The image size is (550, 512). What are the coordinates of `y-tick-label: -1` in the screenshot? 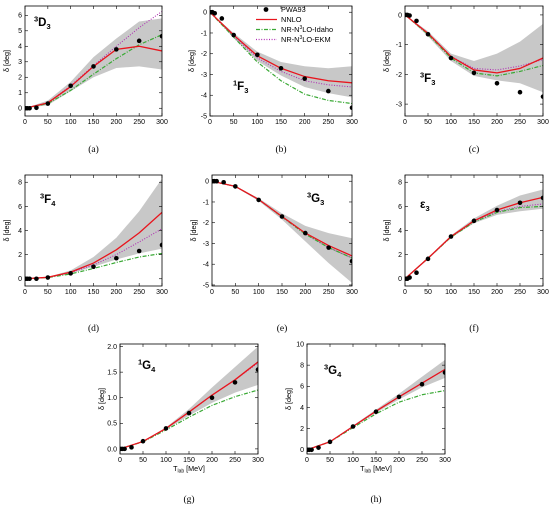 It's located at (206, 202).